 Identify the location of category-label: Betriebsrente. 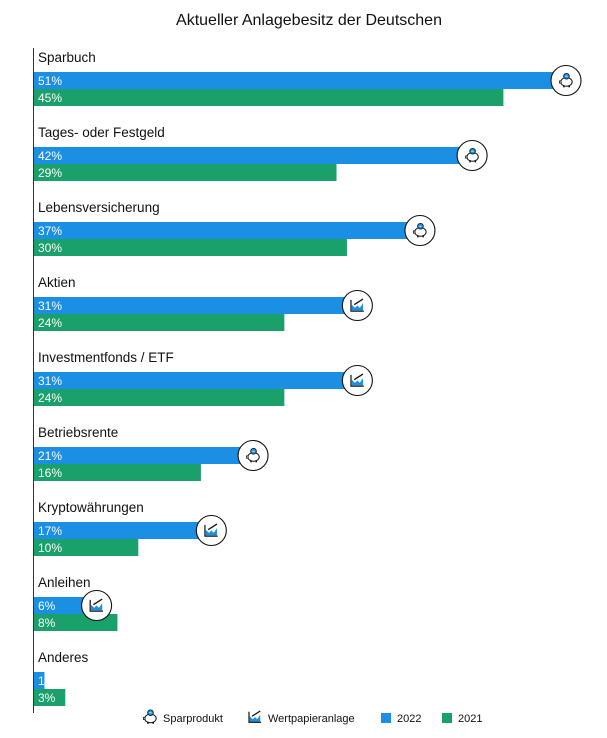
(78, 432).